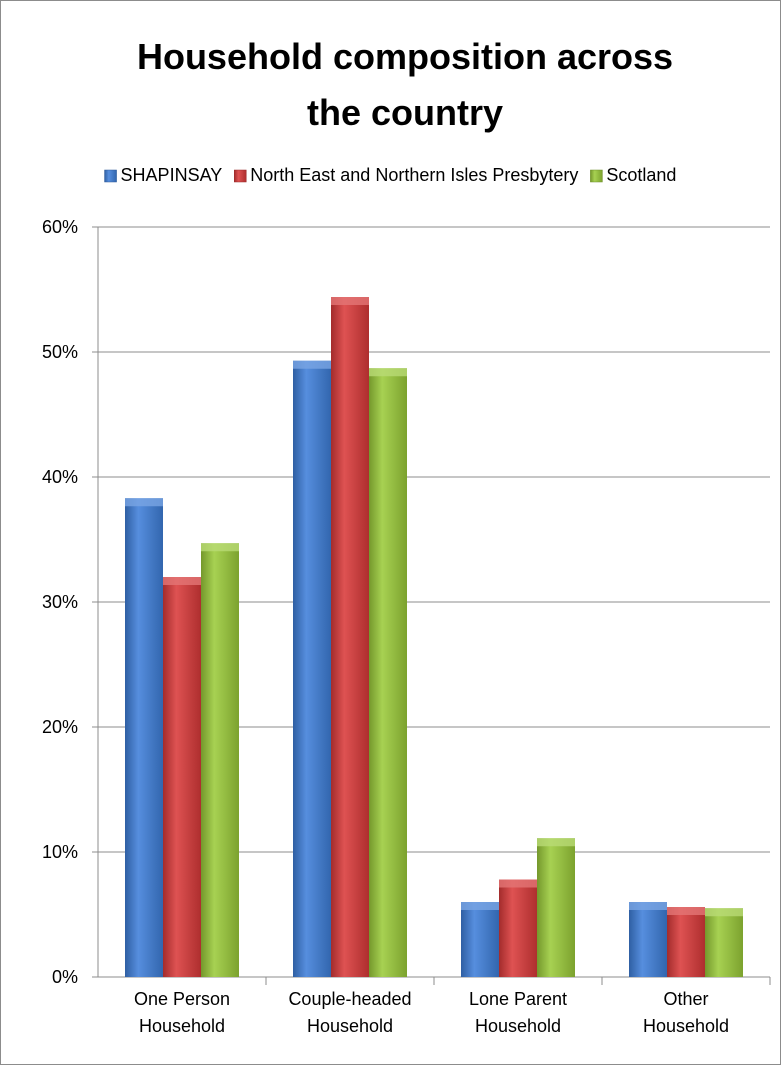 Image resolution: width=781 pixels, height=1065 pixels. What do you see at coordinates (518, 999) in the screenshot?
I see `x-category-label: Lone Parent` at bounding box center [518, 999].